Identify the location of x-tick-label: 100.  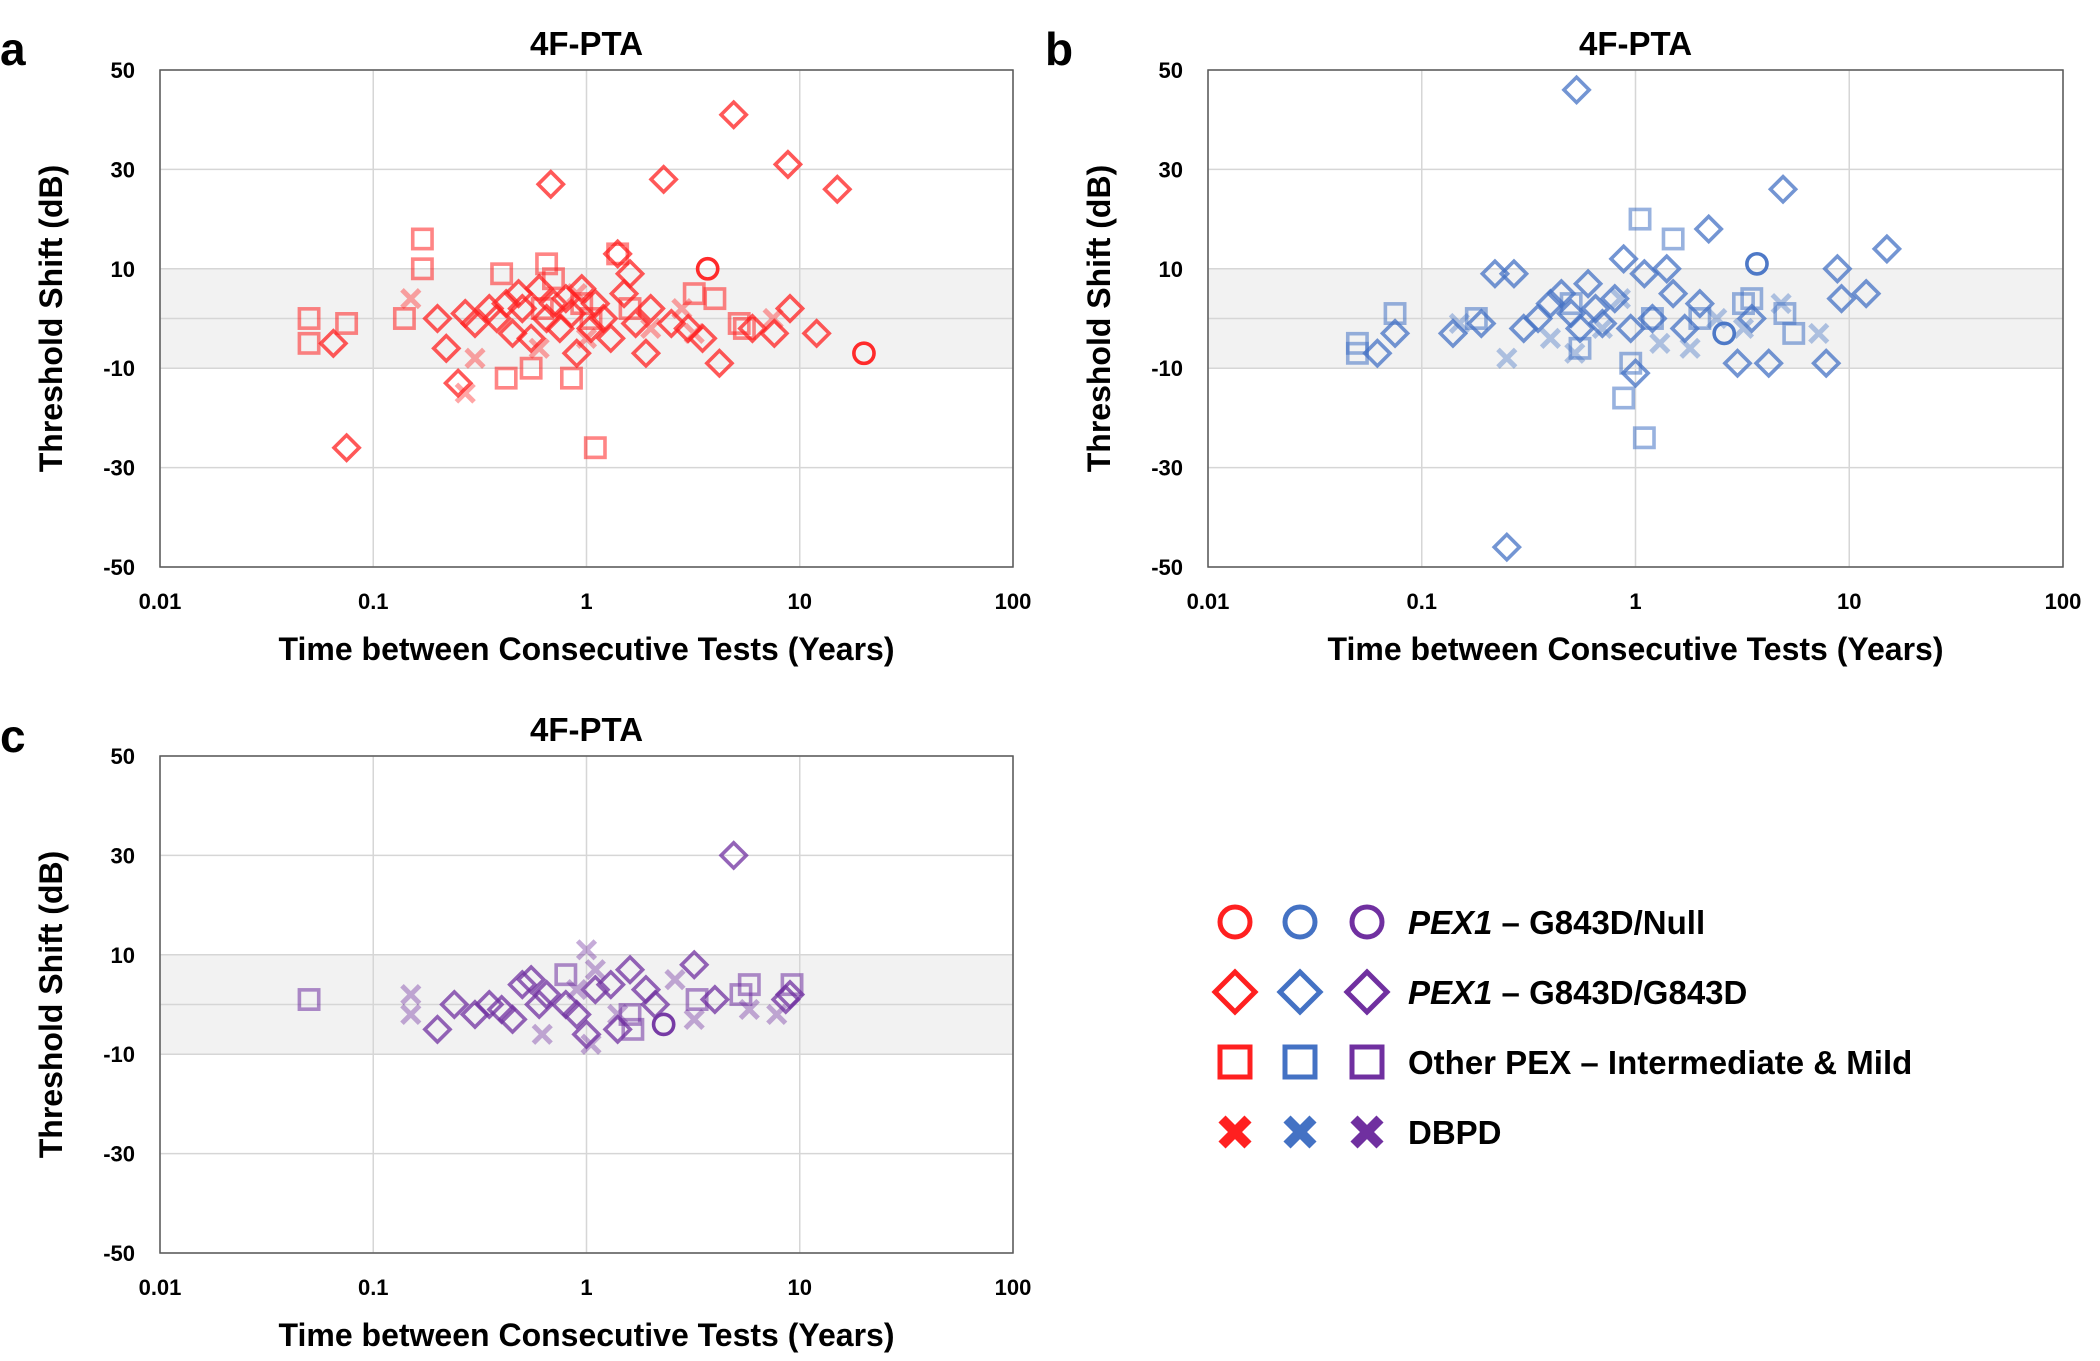
(2063, 601).